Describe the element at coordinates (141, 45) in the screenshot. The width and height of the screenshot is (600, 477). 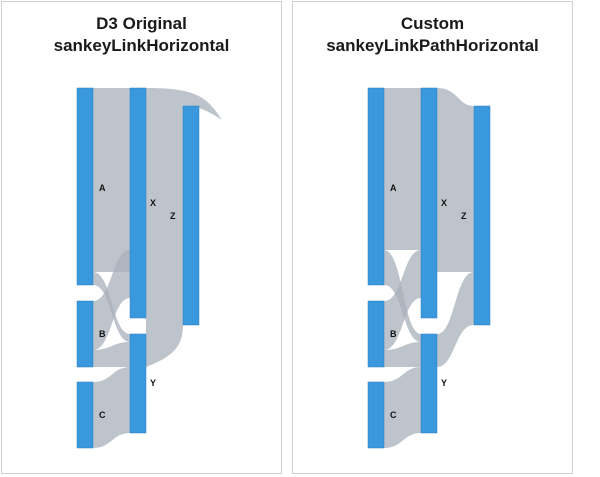
I see `panel-title-line2: sankeyLinkHorizontal` at that location.